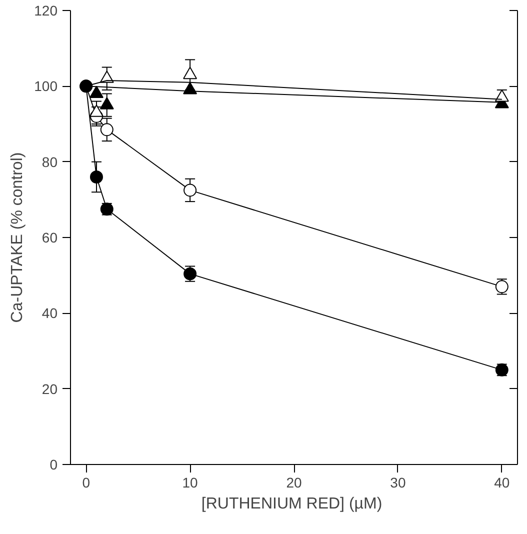 Image resolution: width=527 pixels, height=534 pixels. I want to click on y-tick-label: 60, so click(50, 238).